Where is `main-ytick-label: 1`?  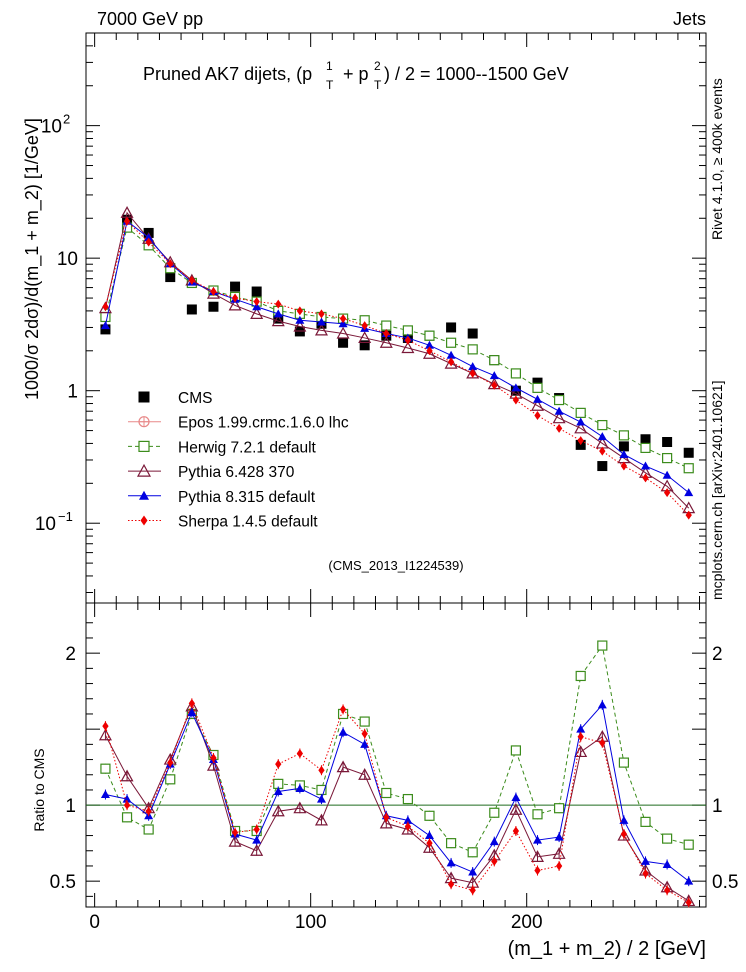
main-ytick-label: 1 is located at coordinates (72, 392).